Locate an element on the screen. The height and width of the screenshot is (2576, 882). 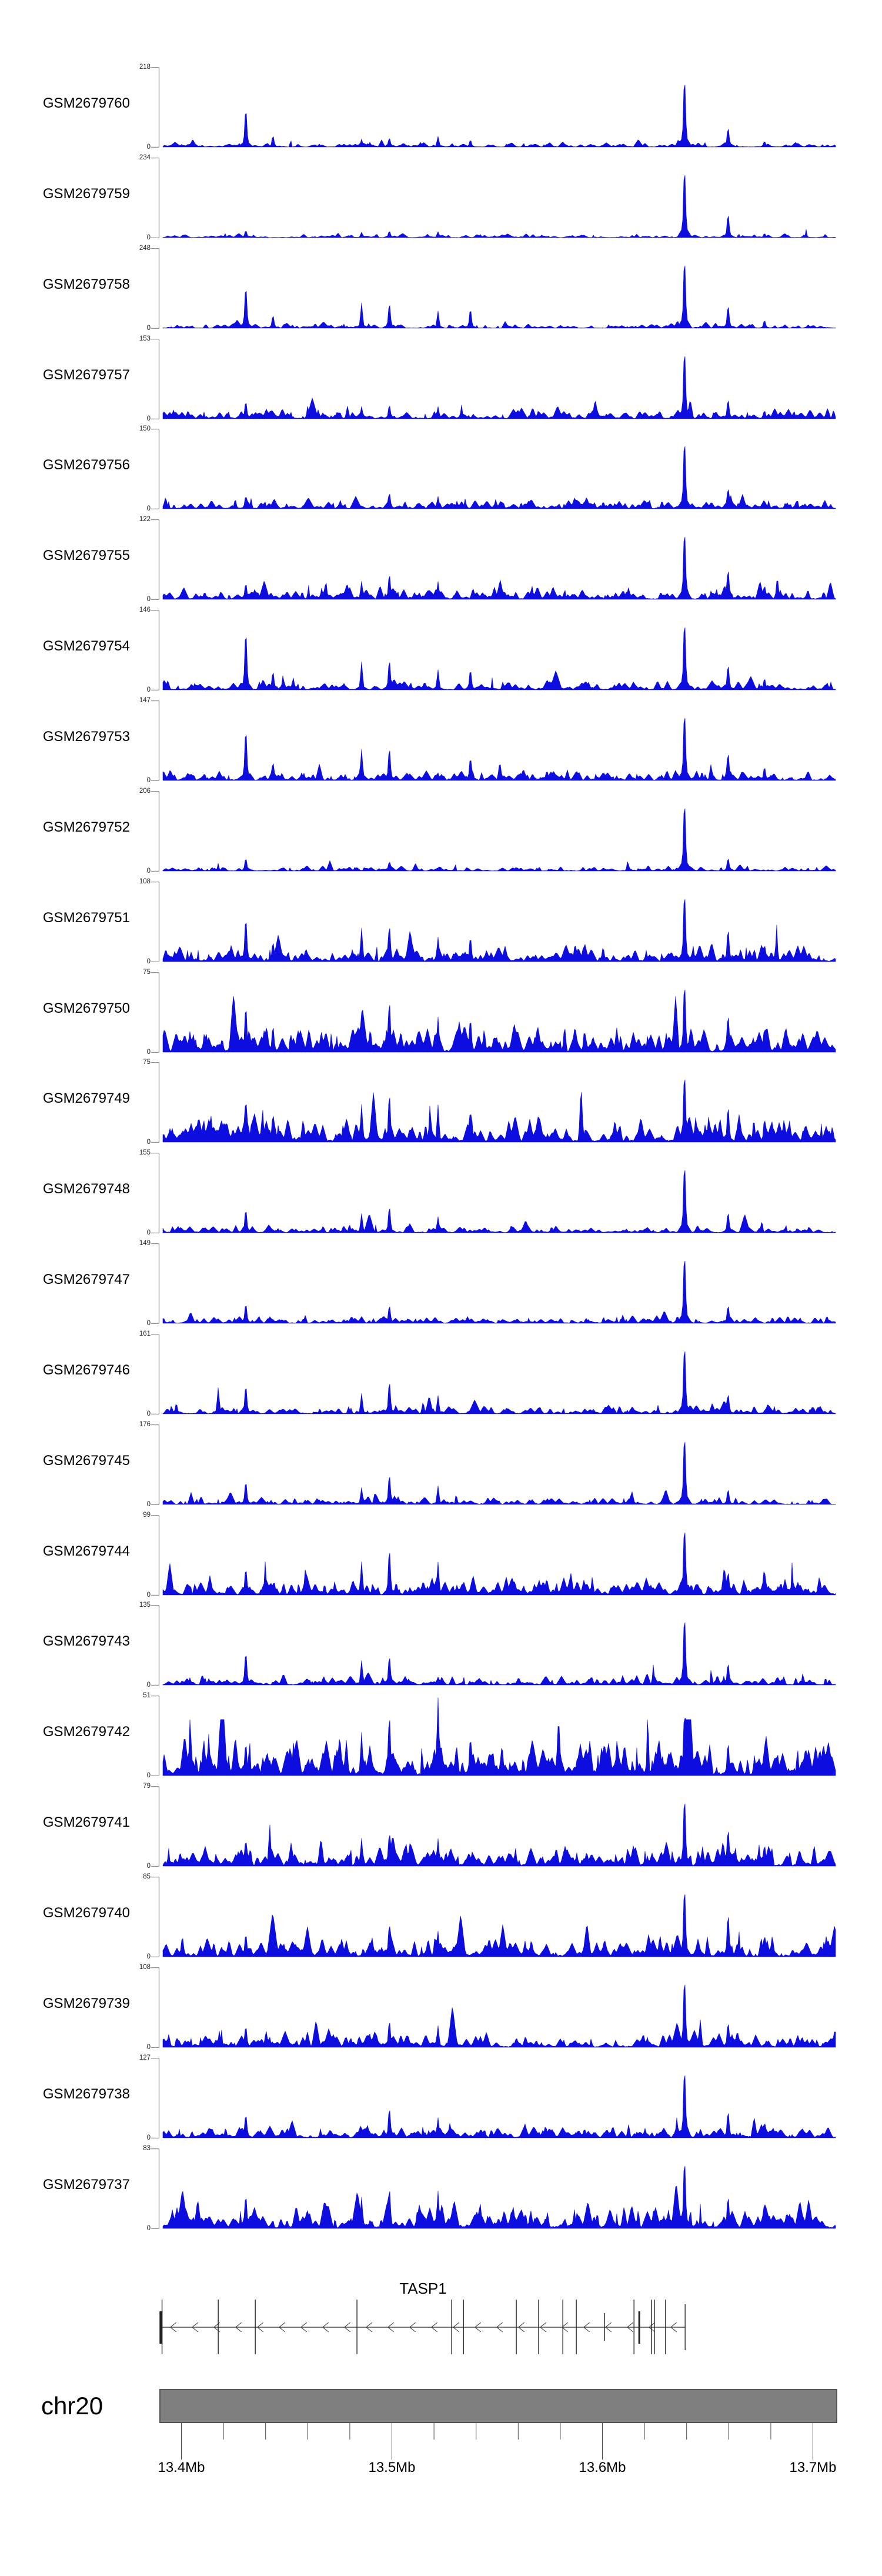
track-ymax-label: 150 is located at coordinates (145, 429).